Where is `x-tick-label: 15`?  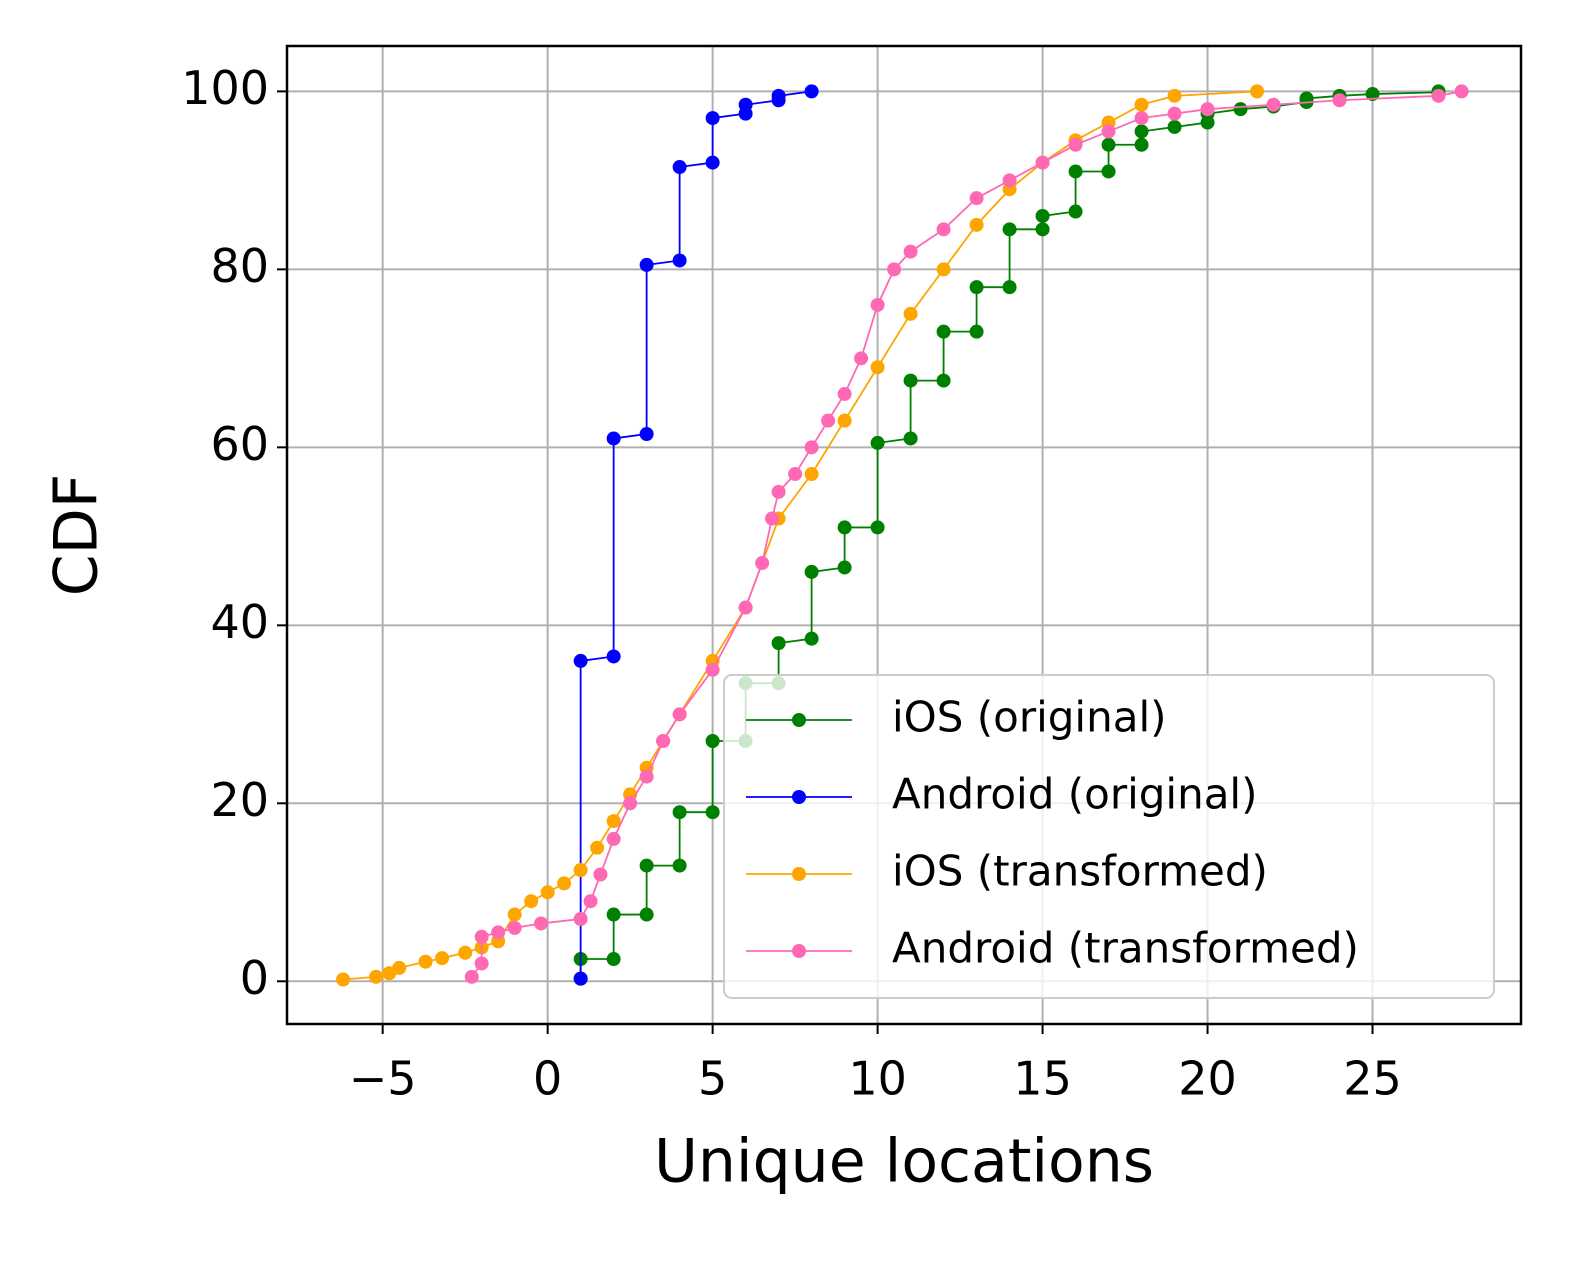 x-tick-label: 15 is located at coordinates (1042, 1079).